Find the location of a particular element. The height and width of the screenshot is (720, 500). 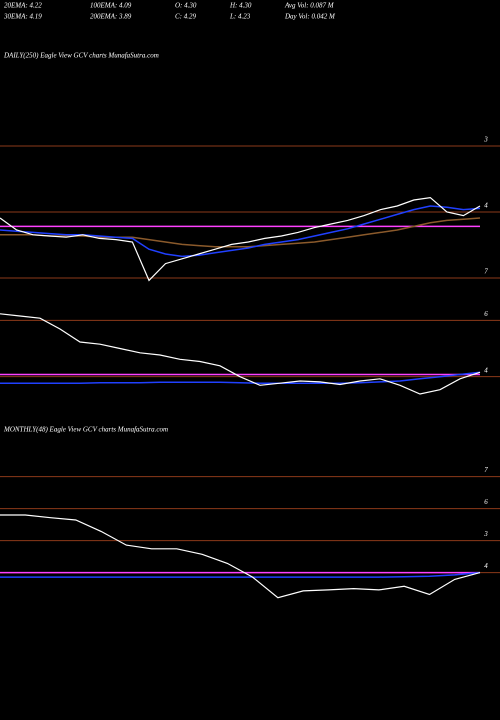

header-stat: 20EMA: 4.22 is located at coordinates (23, 6).